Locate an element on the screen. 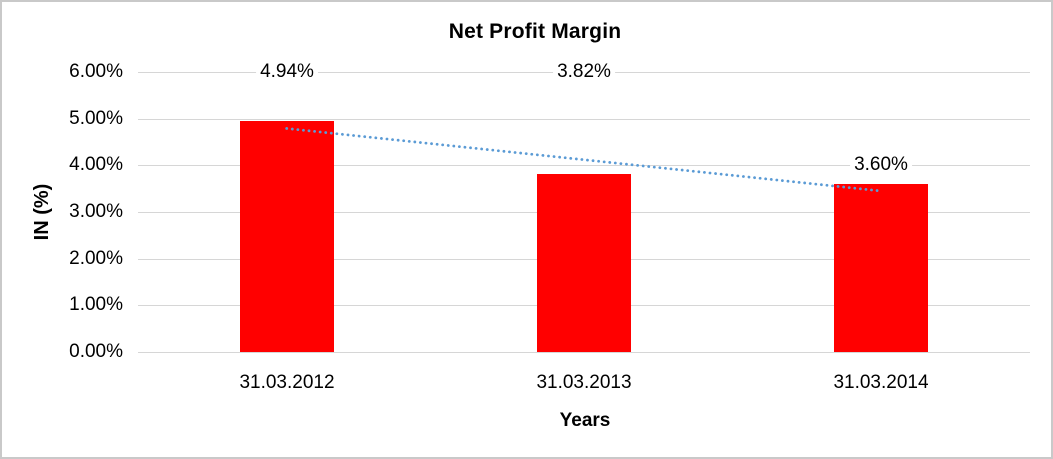 The image size is (1053, 459). y-tick-label: 3.00% is located at coordinates (96, 211).